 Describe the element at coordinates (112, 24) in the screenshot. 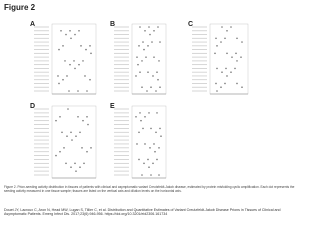

I see `panel-label: B` at that location.